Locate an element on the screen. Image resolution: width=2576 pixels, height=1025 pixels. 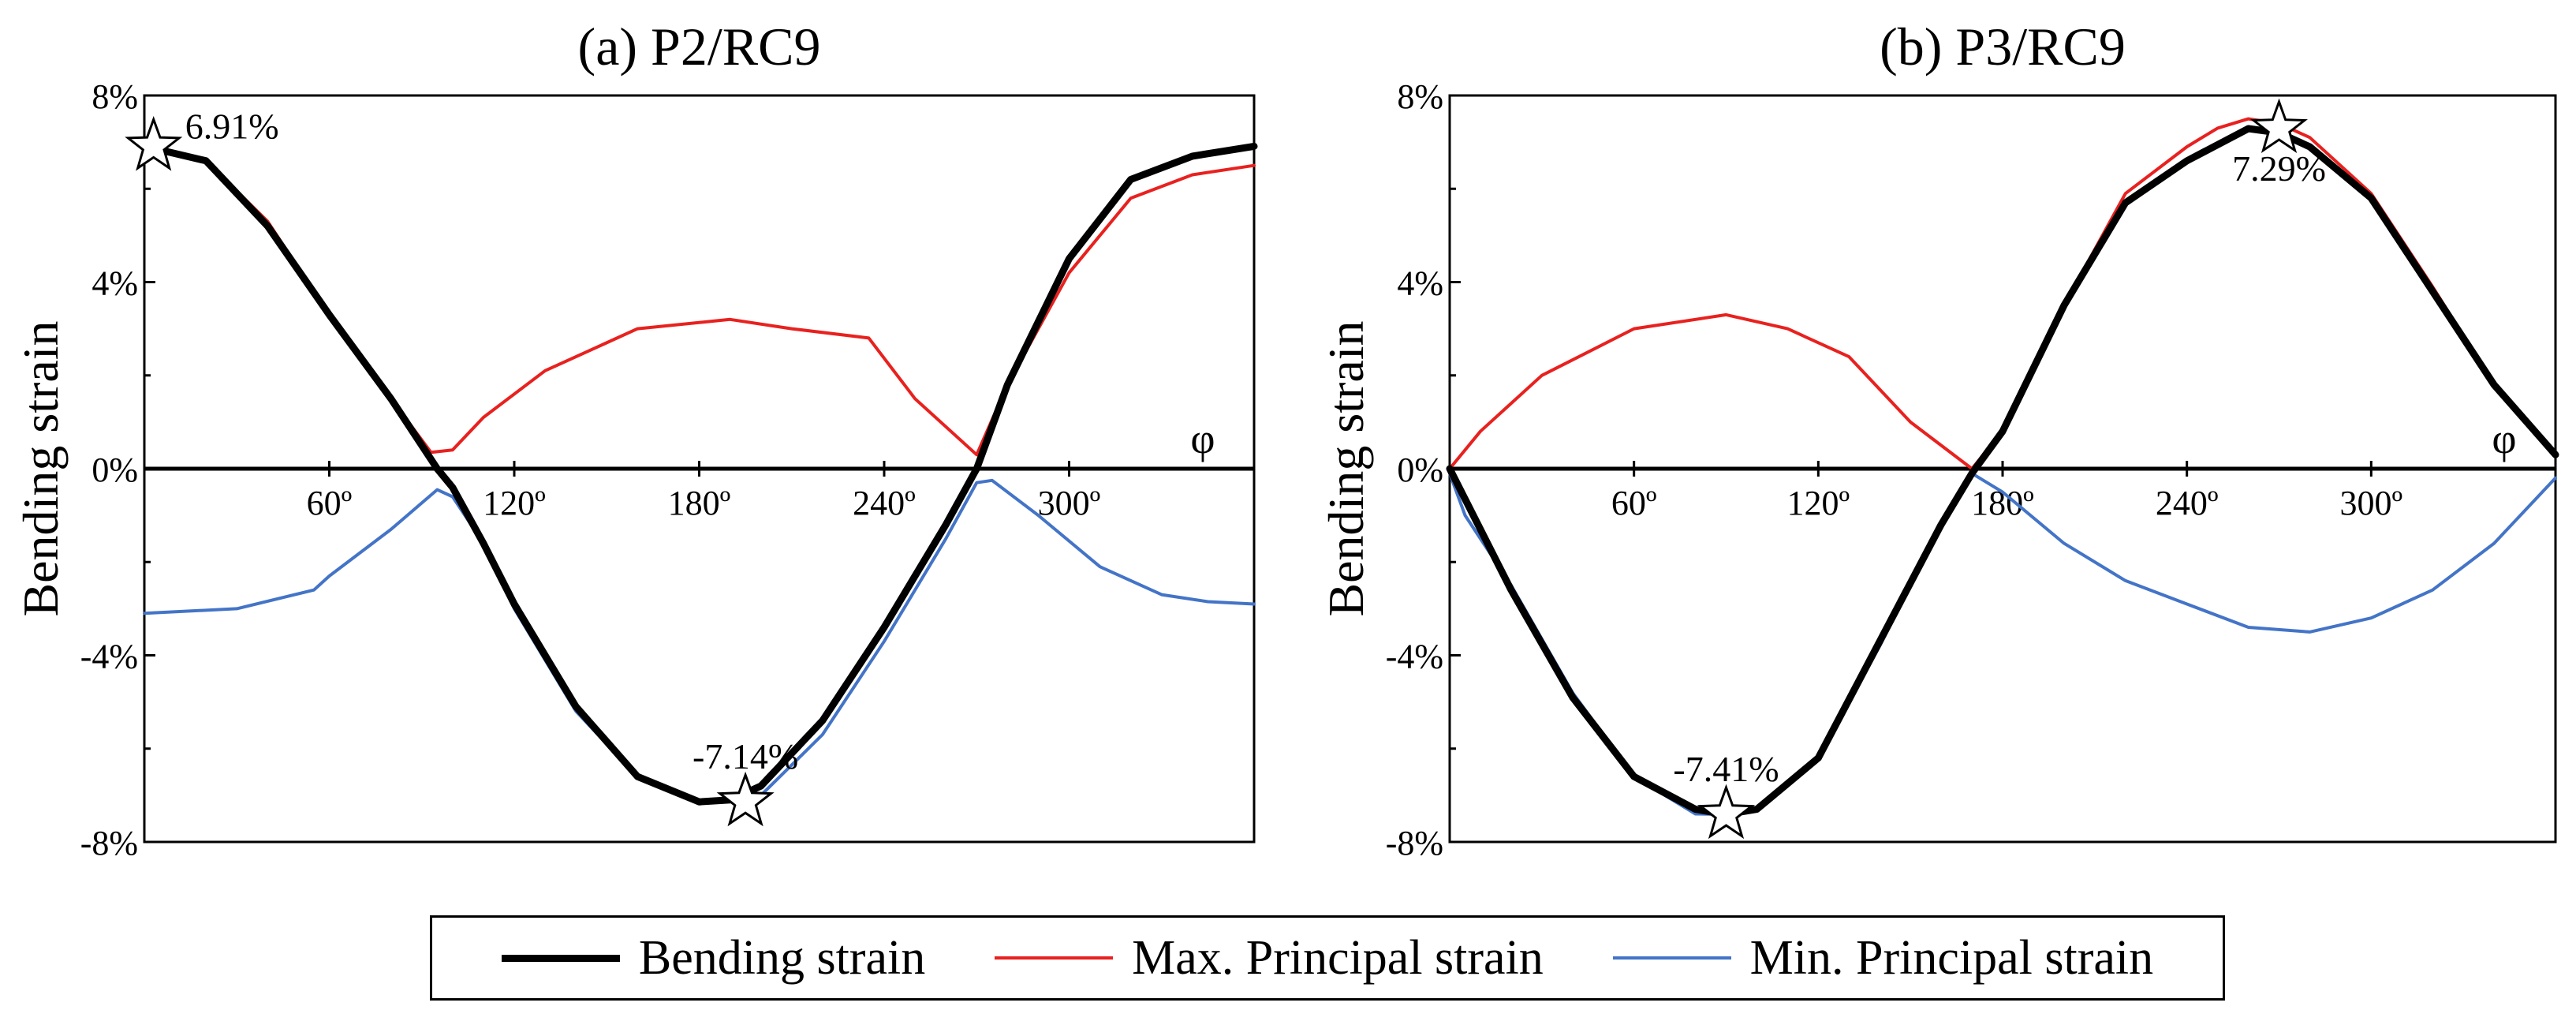
legend-item-max-principal: Max. Principal strain is located at coordinates (1269, 958).